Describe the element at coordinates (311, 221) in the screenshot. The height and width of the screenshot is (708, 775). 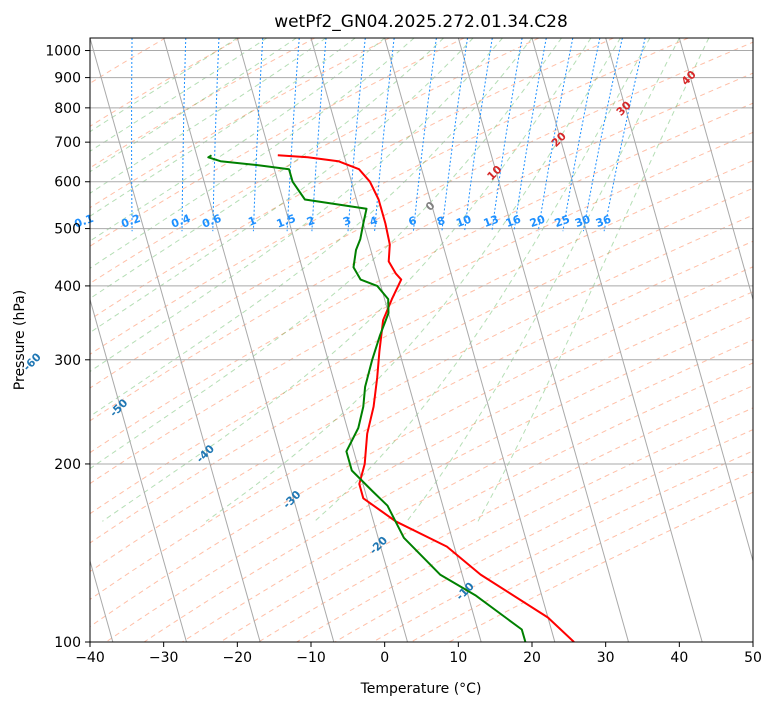
I see `mixing-ratio-label: 2` at that location.